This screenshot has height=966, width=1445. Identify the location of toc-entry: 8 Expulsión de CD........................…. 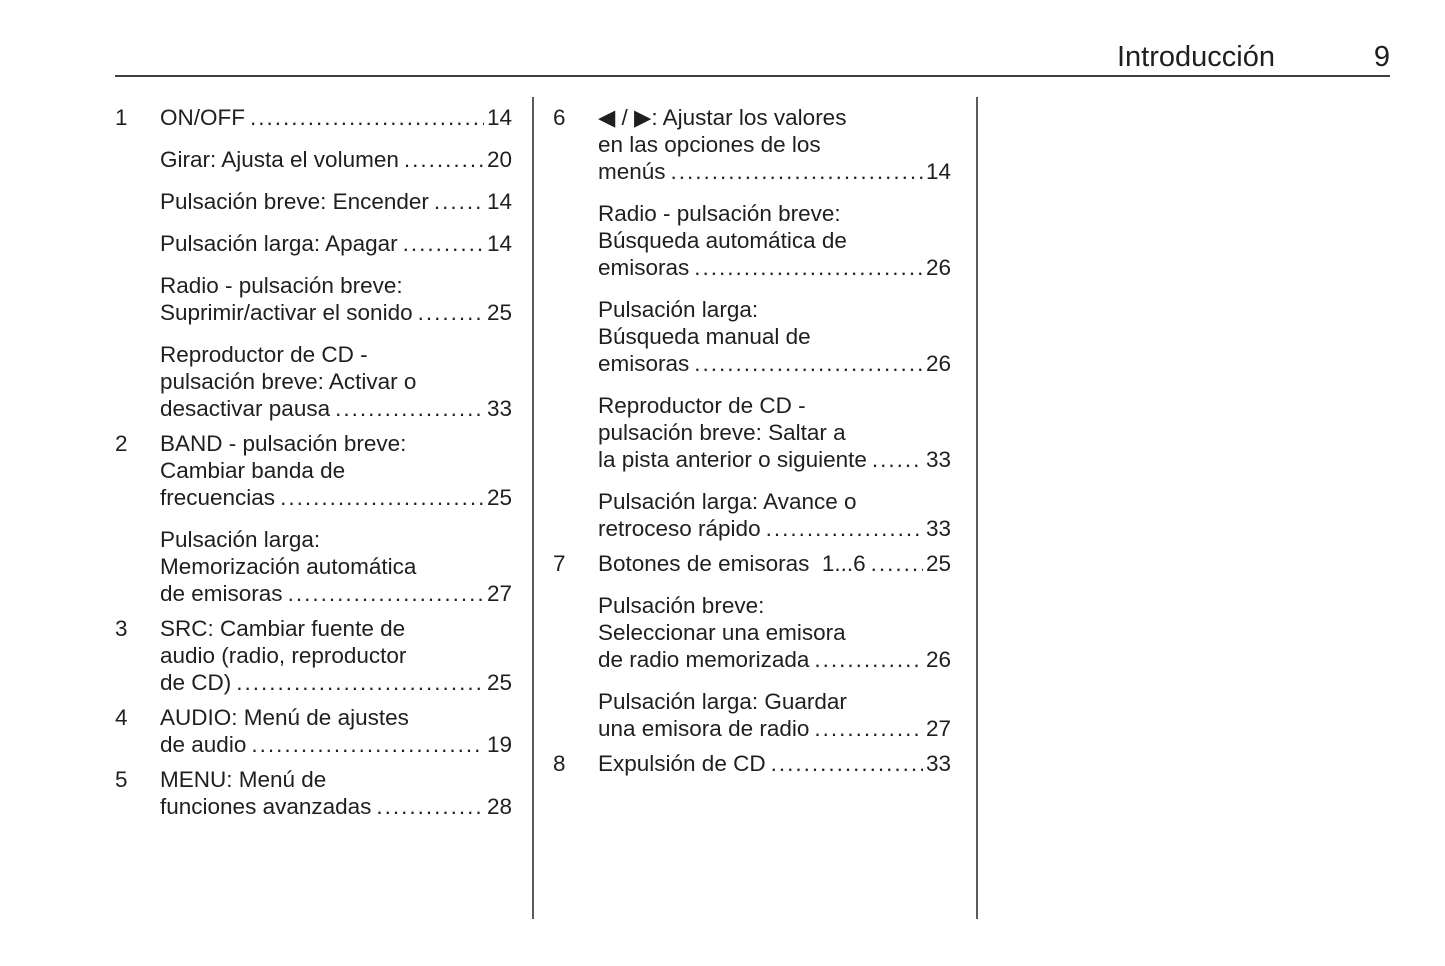
(752, 763).